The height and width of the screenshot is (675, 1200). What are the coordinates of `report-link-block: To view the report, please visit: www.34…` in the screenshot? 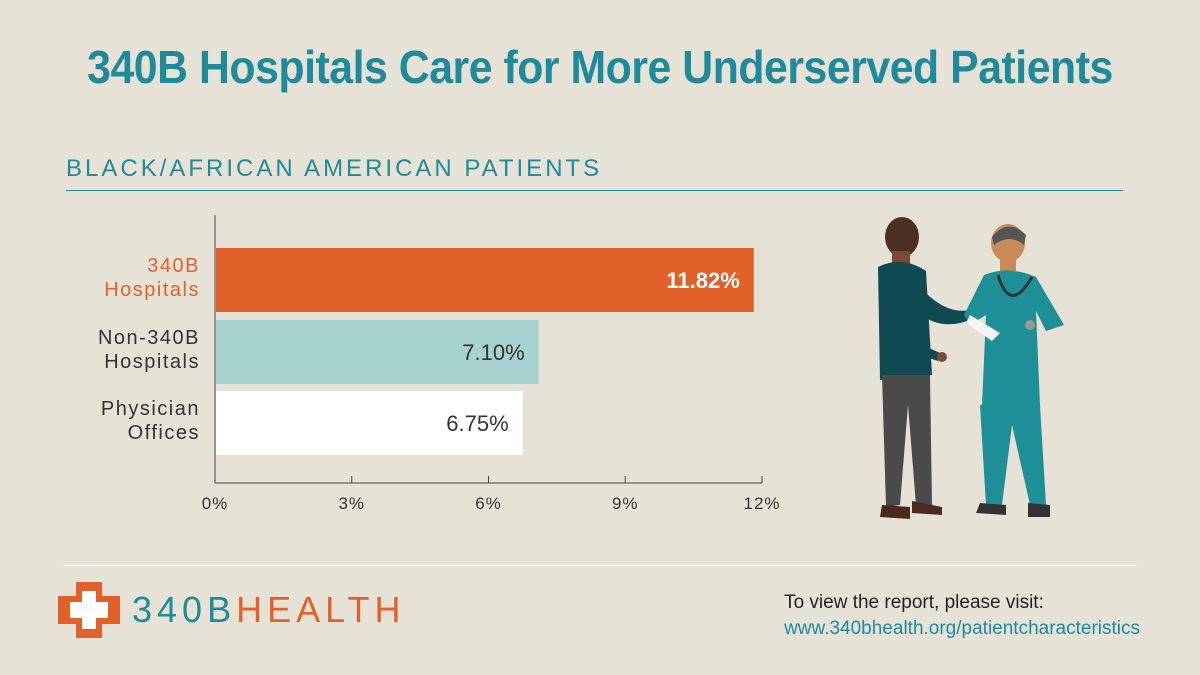 It's located at (962, 616).